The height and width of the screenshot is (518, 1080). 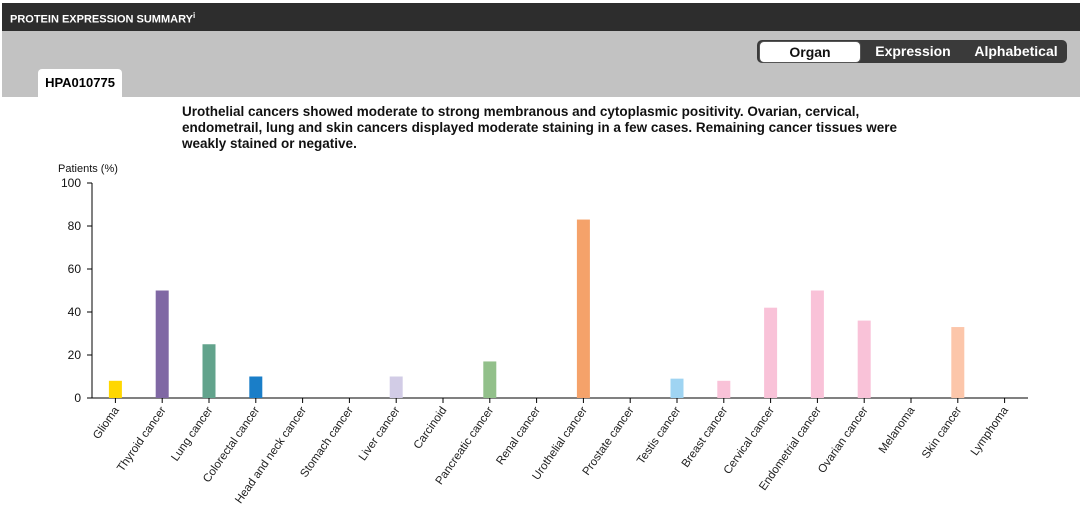 I want to click on panel-title-text: PROTEIN EXPRESSION SUMMARY, so click(x=101, y=19).